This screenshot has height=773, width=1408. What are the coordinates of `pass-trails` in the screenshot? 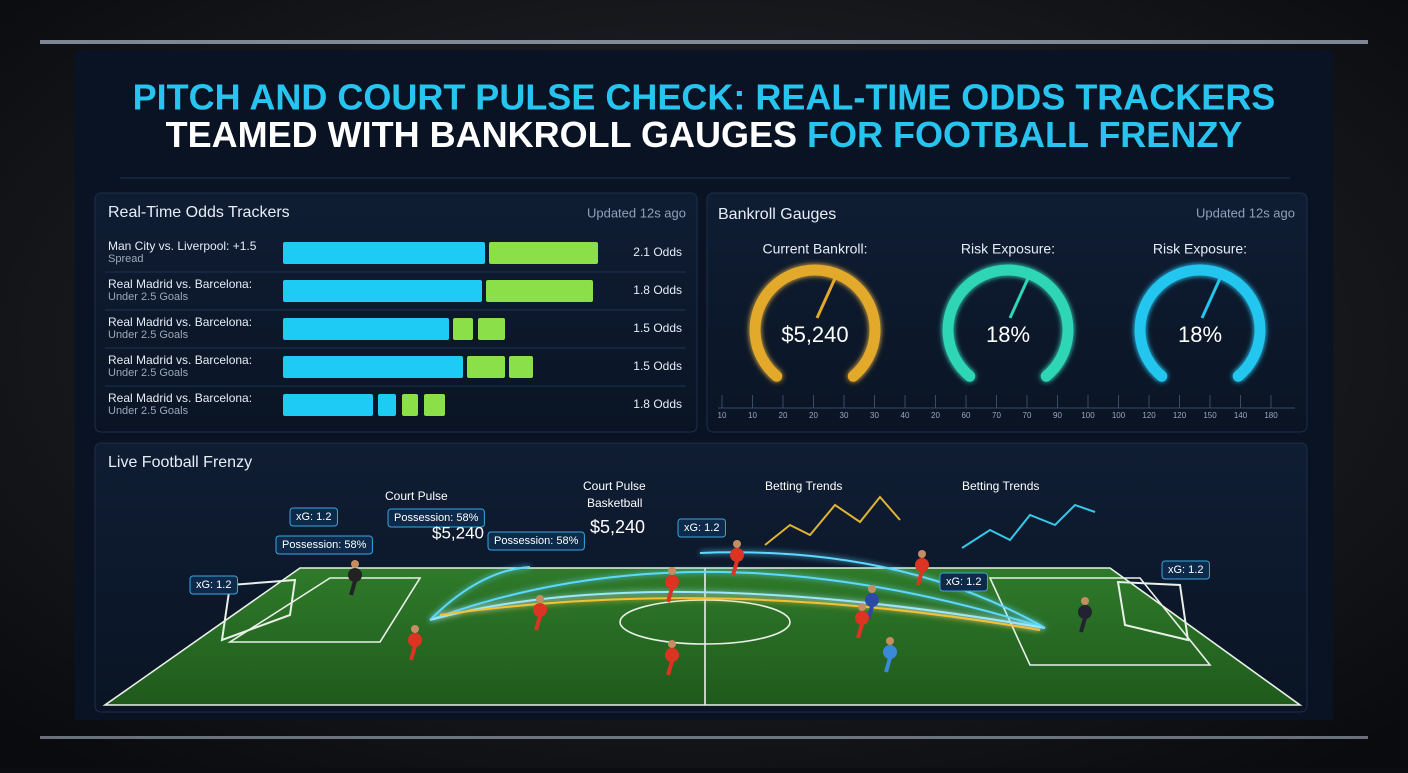 It's located at (737, 591).